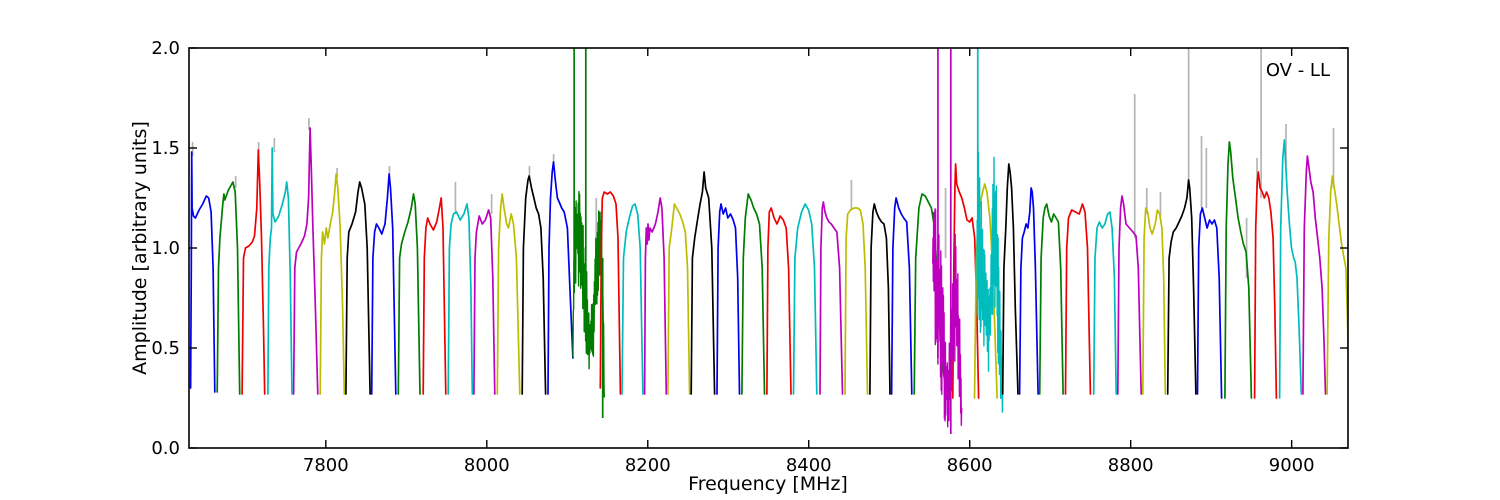 The height and width of the screenshot is (500, 1500). What do you see at coordinates (768, 484) in the screenshot?
I see `x-axis-label: Frequency [MHz]` at bounding box center [768, 484].